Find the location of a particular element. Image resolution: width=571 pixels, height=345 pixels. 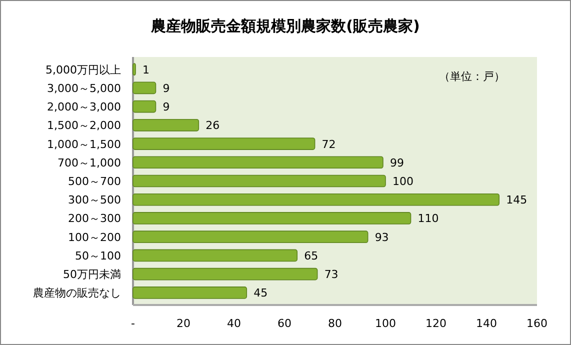

xtick: 40 is located at coordinates (234, 323).